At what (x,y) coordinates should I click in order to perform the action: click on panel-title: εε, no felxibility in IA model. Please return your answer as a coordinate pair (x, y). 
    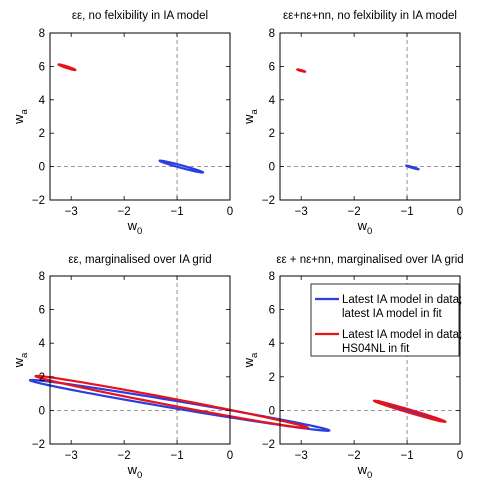
    Looking at the image, I should click on (140, 16).